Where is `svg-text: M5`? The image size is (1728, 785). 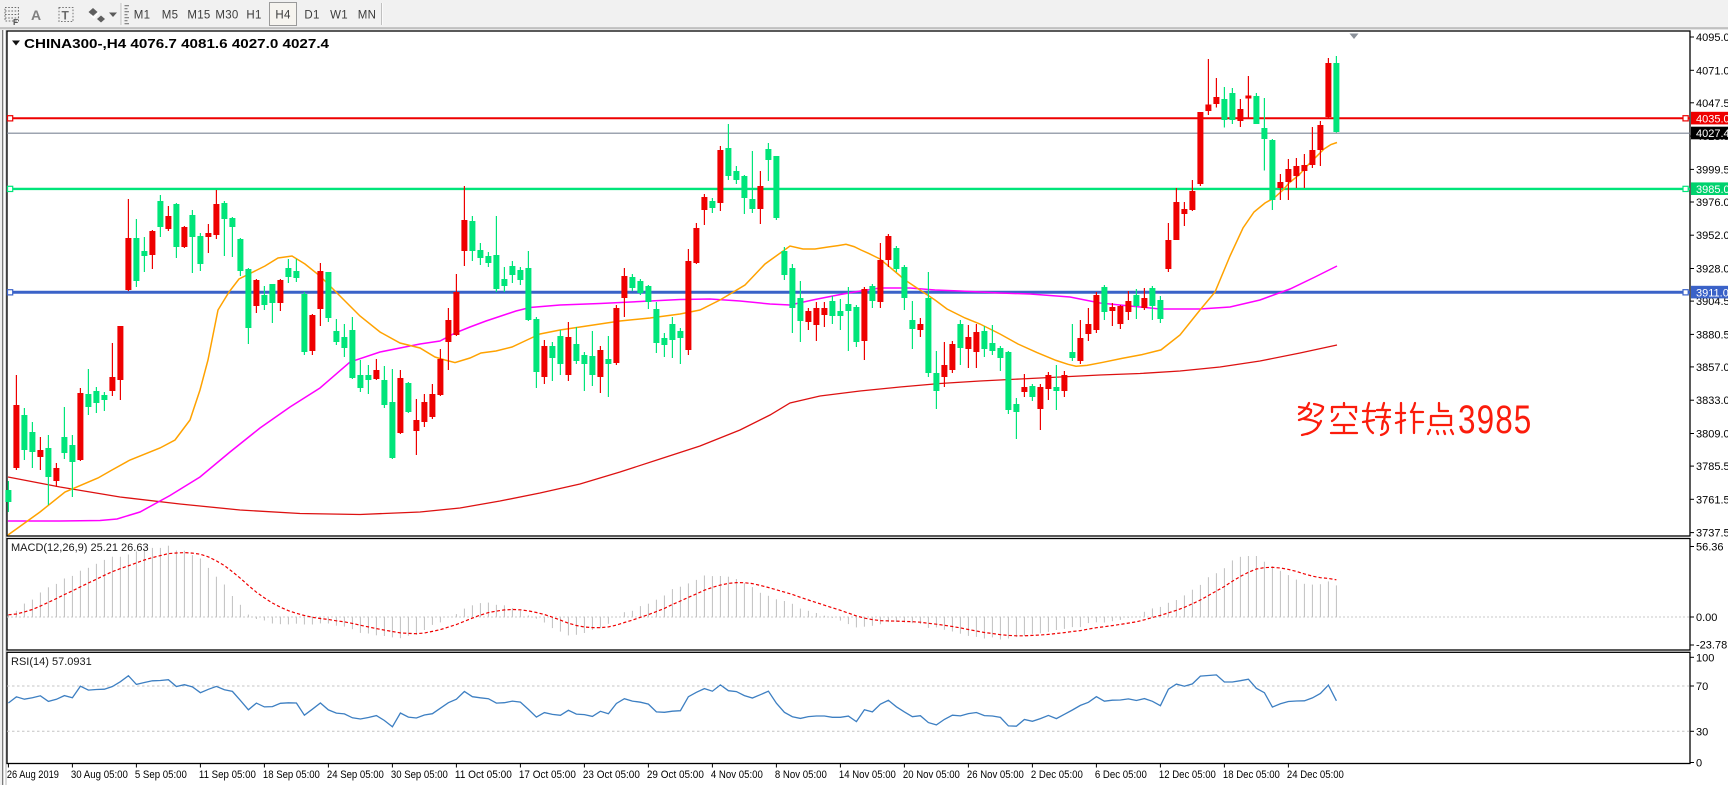 svg-text: M5 is located at coordinates (170, 16).